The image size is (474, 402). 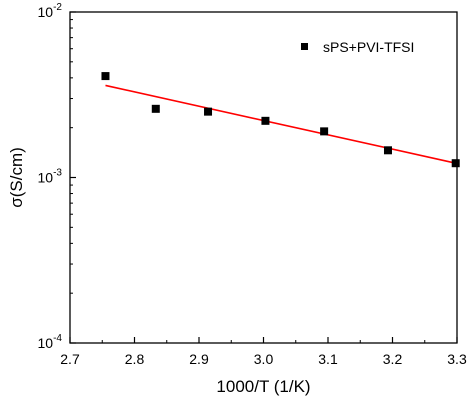 What do you see at coordinates (50, 342) in the screenshot?
I see `y-tick-label: 10⁻⁴` at bounding box center [50, 342].